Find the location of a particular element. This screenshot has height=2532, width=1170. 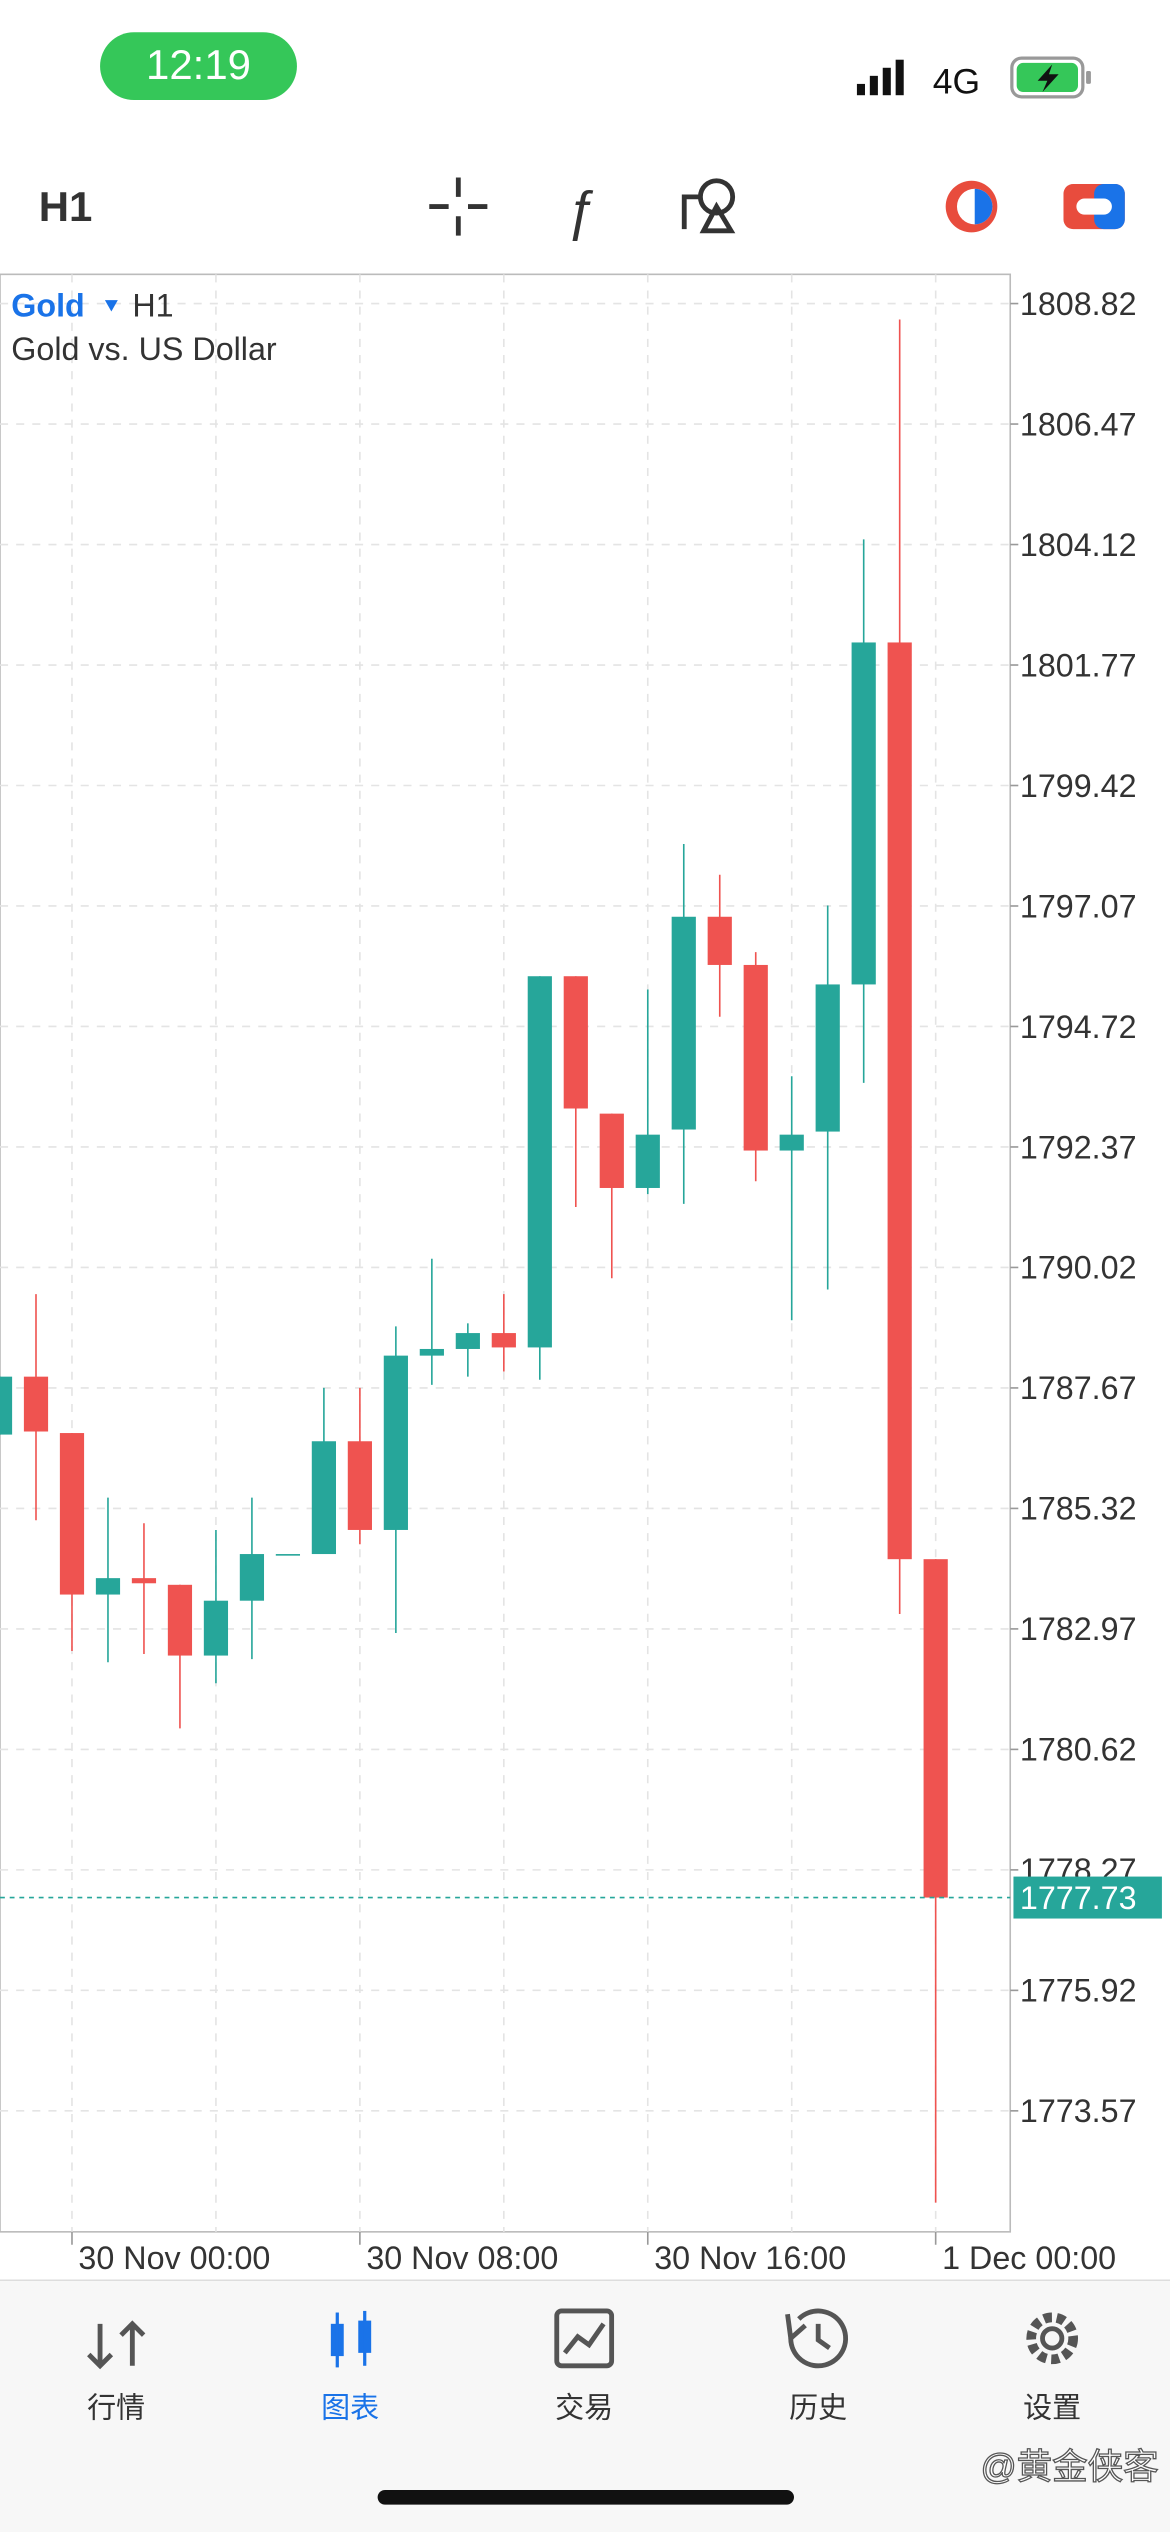

trade-tab-icon is located at coordinates (584, 2338).